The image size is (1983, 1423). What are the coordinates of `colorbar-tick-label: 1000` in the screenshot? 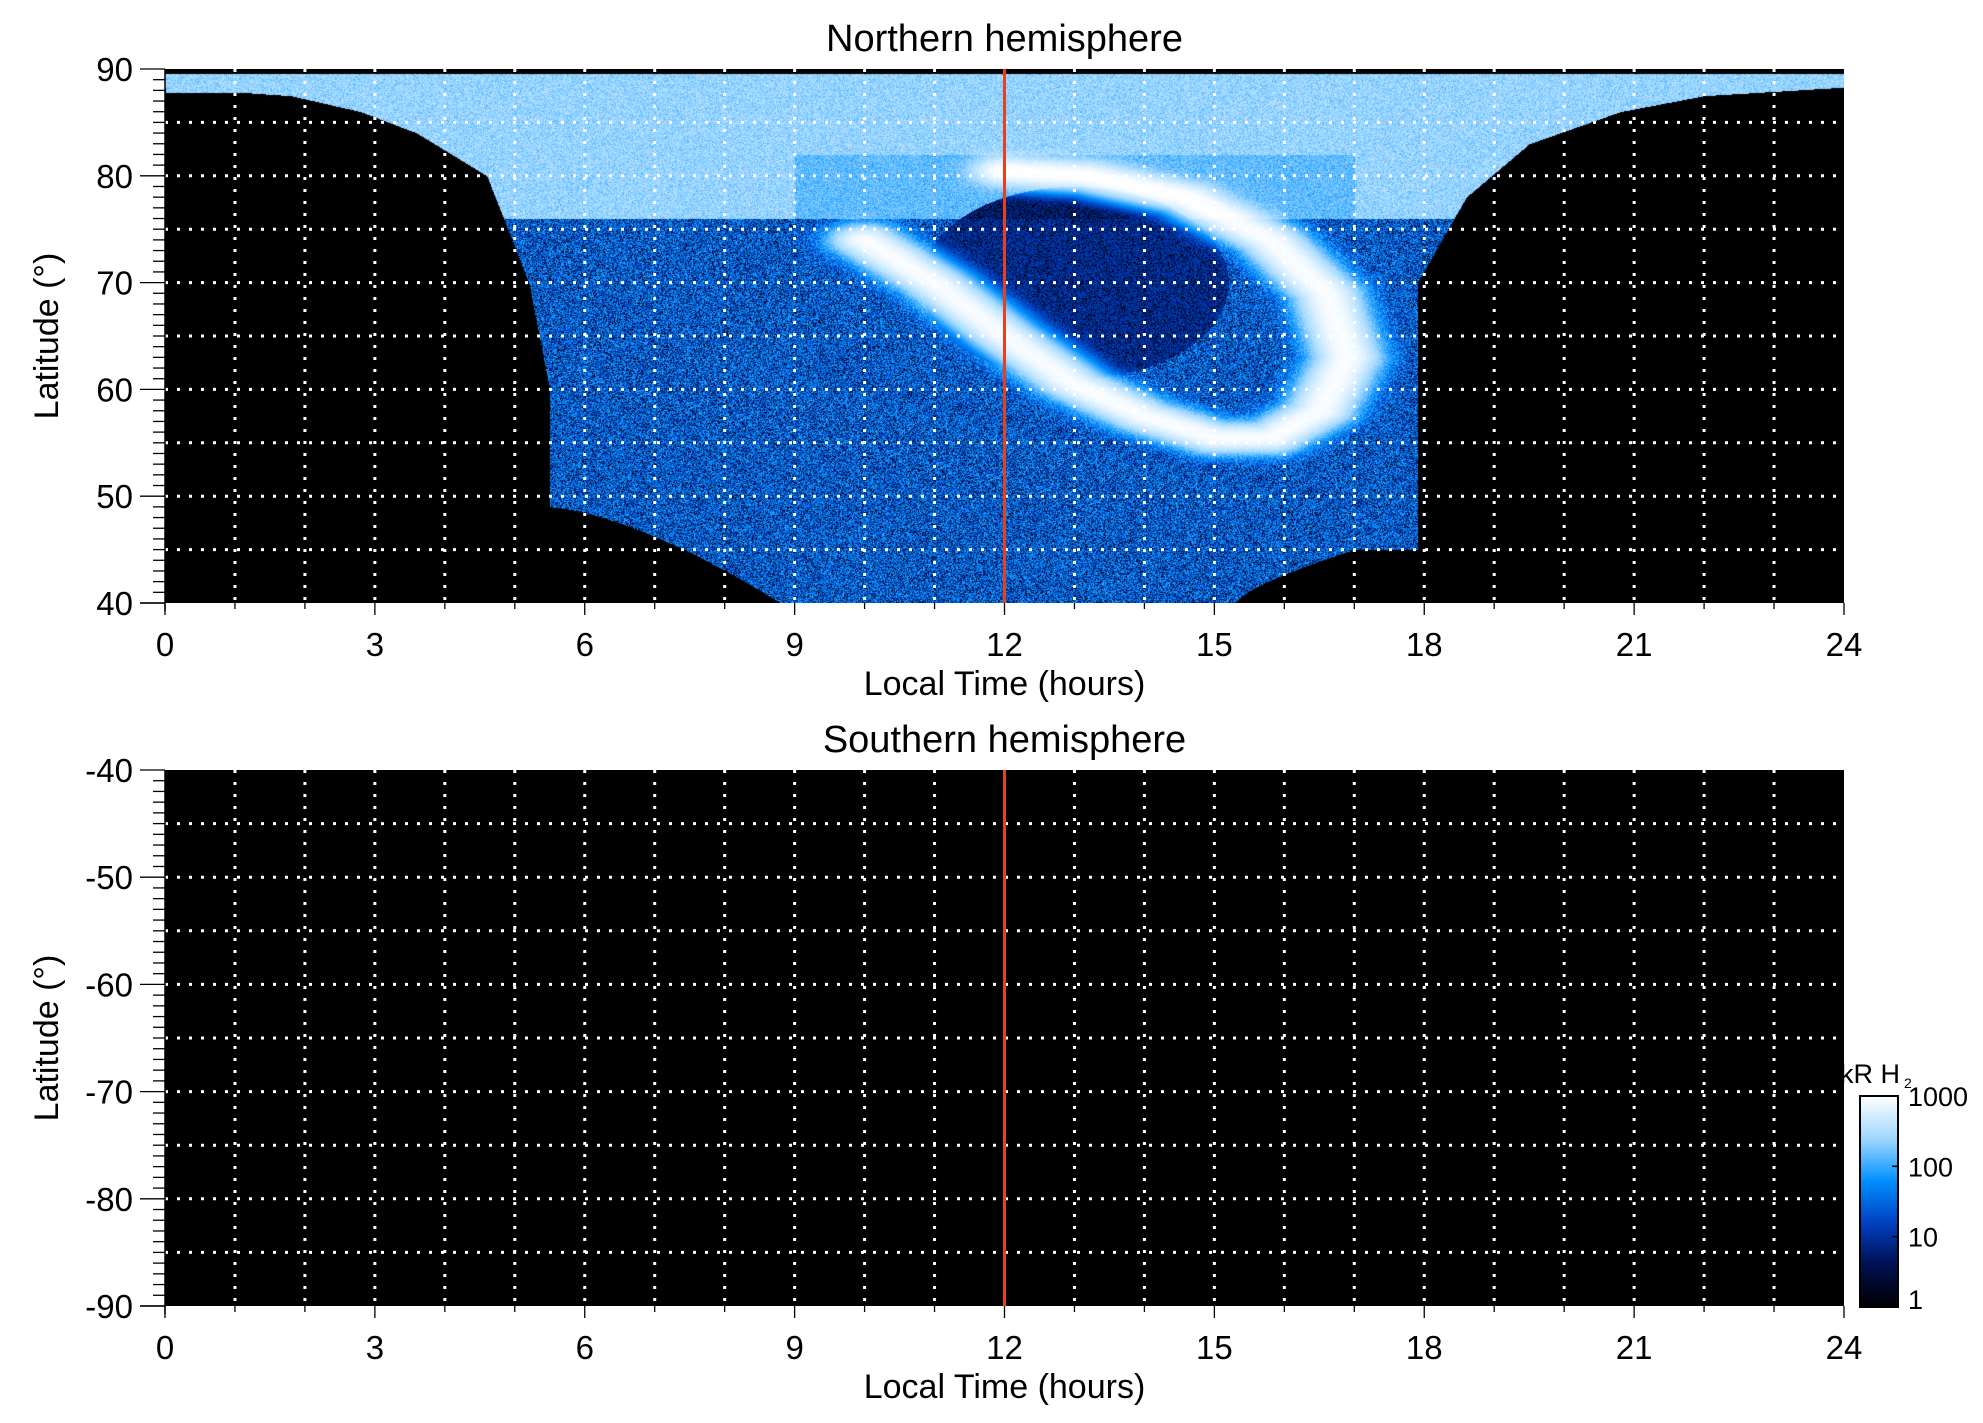 It's located at (1938, 1097).